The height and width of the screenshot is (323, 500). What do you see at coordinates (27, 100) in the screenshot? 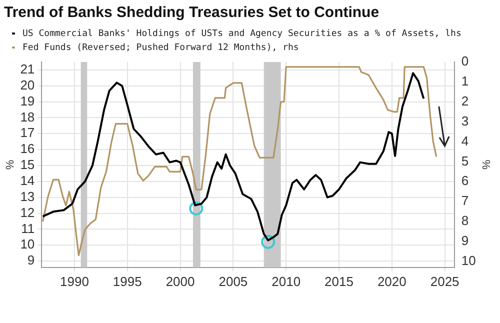
I see `y-tick-label: 19` at bounding box center [27, 100].